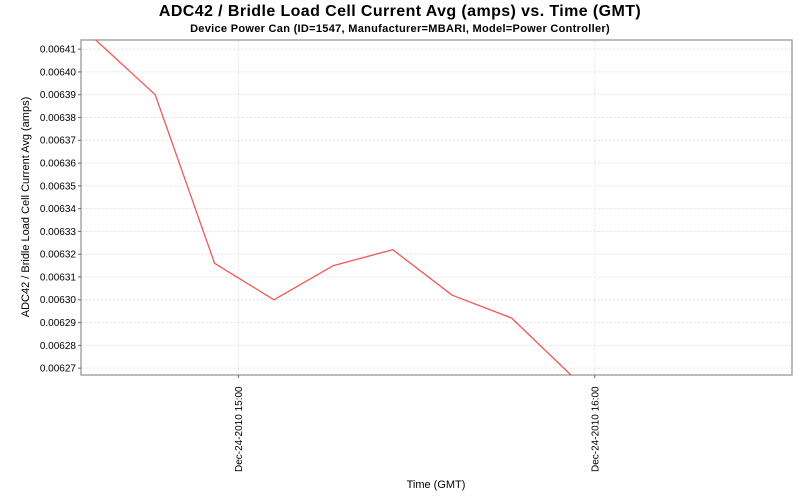  Describe the element at coordinates (595, 429) in the screenshot. I see `x-tick-label: Dec-24-2010 16:00` at that location.